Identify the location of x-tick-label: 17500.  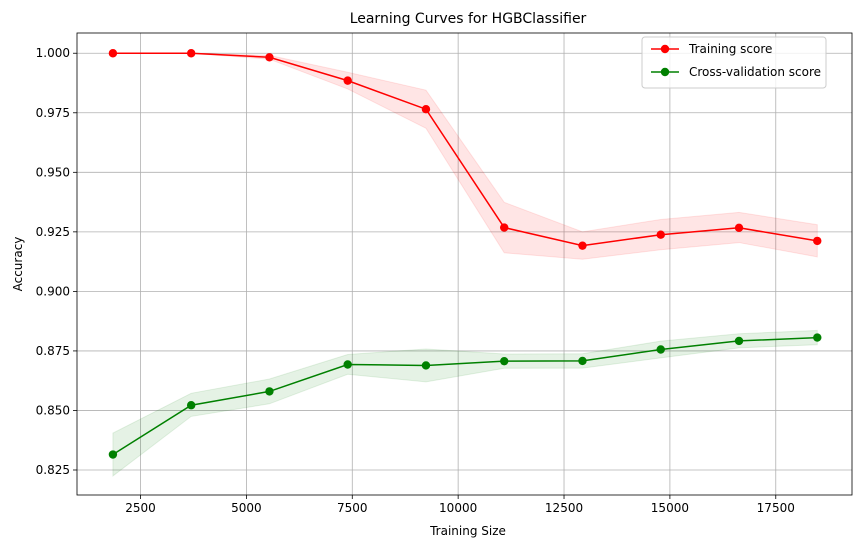
(776, 508).